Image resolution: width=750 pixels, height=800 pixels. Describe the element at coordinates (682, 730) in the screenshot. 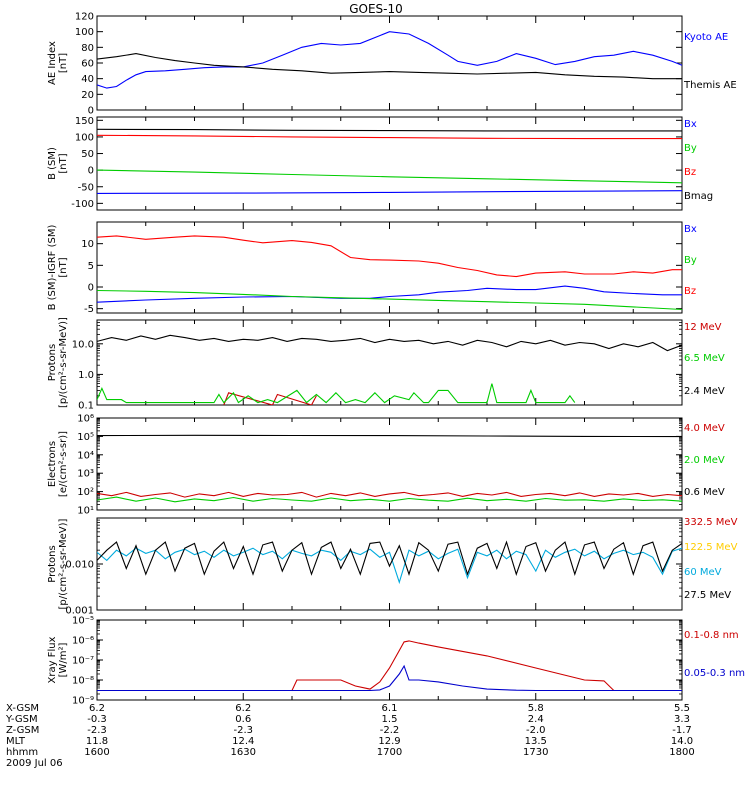

I see `orbit-value: -1.7` at that location.